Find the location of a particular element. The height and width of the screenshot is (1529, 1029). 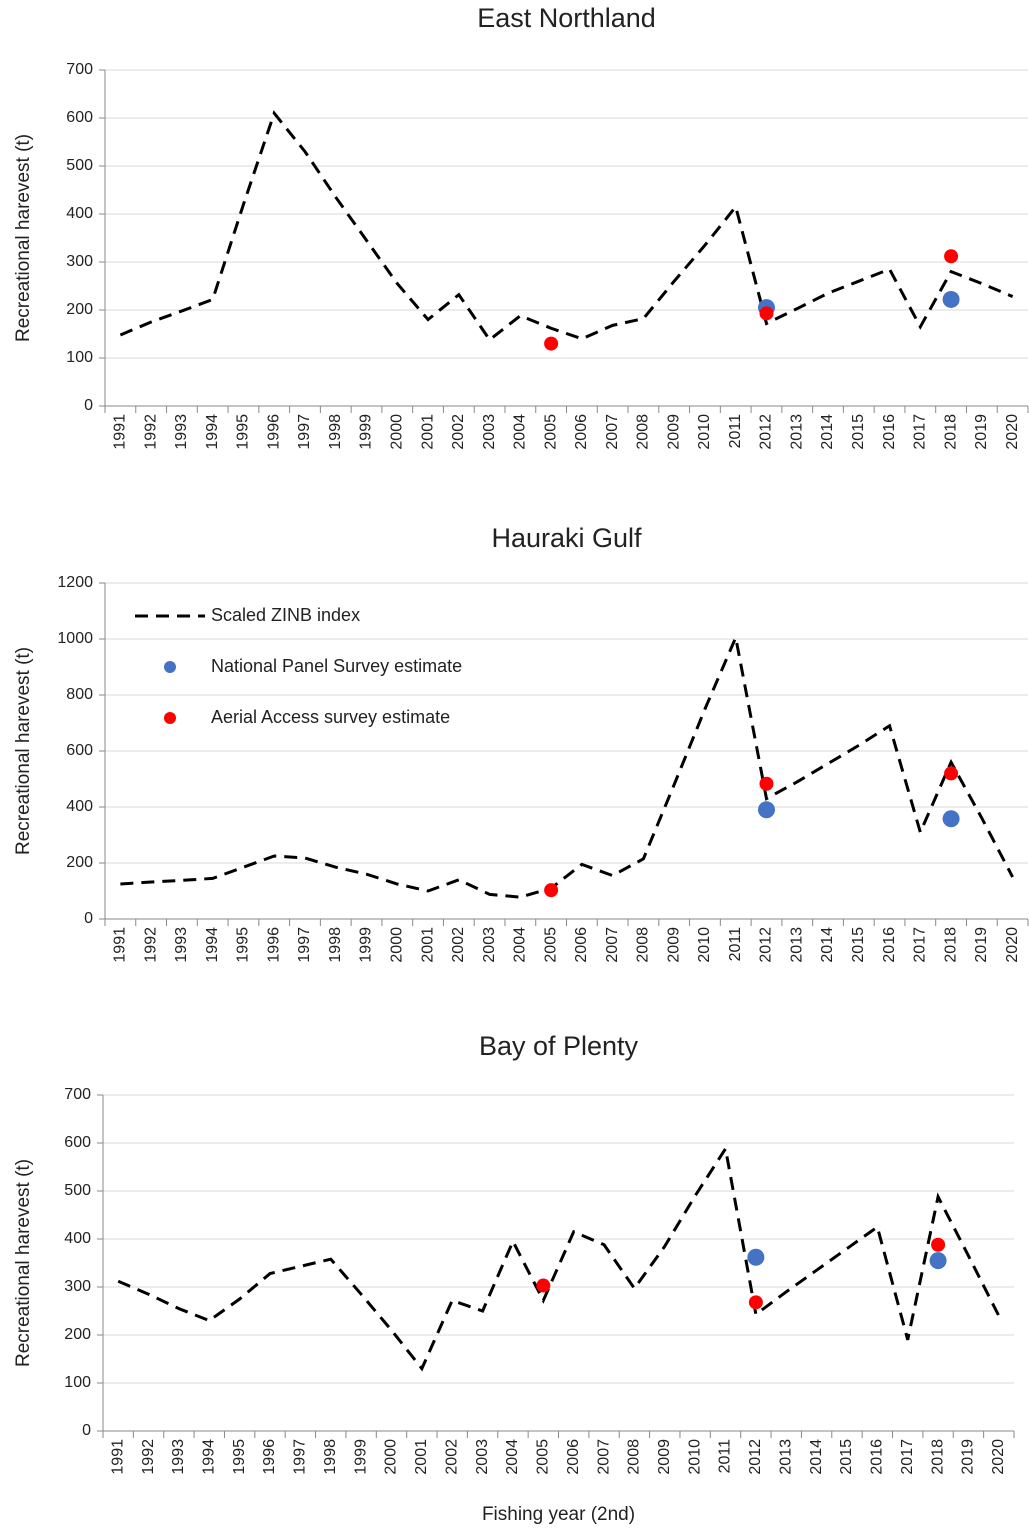

chart-title: Bay of Plenty is located at coordinates (559, 1046).